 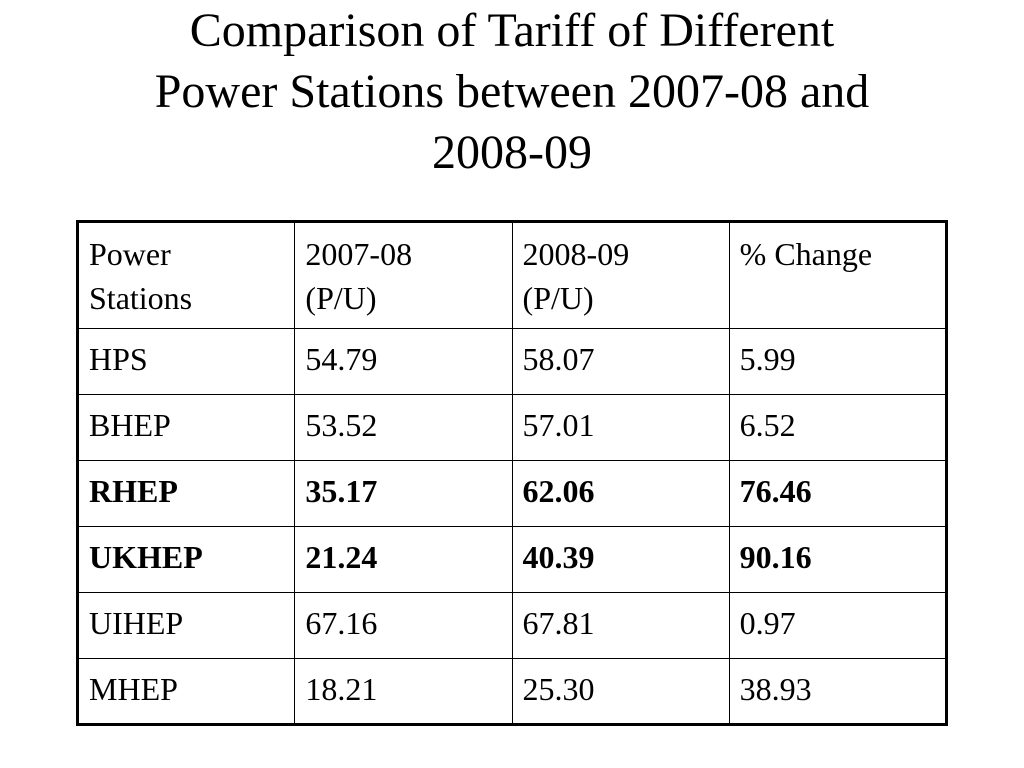 What do you see at coordinates (186, 428) in the screenshot?
I see `cell-station: BHEP` at bounding box center [186, 428].